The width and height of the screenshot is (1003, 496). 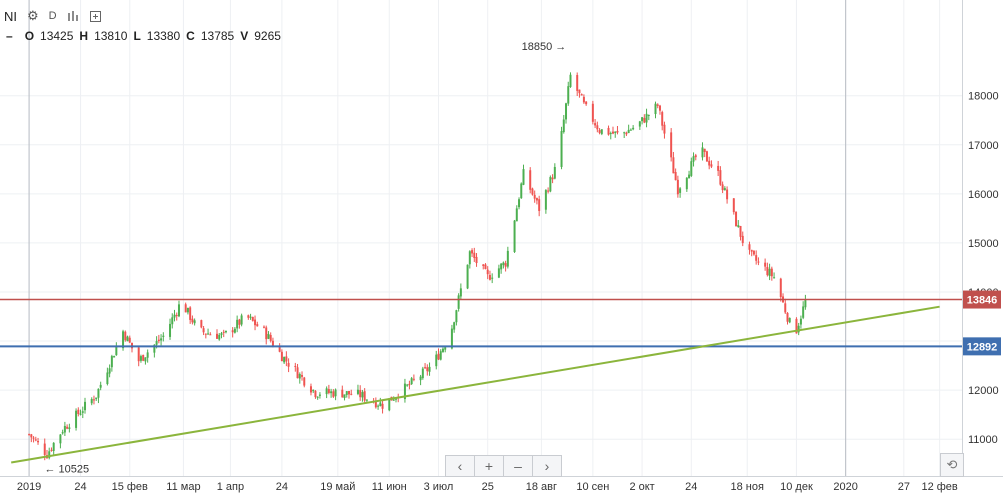 I want to click on x-tick-label: 2 окт, so click(x=641, y=487).